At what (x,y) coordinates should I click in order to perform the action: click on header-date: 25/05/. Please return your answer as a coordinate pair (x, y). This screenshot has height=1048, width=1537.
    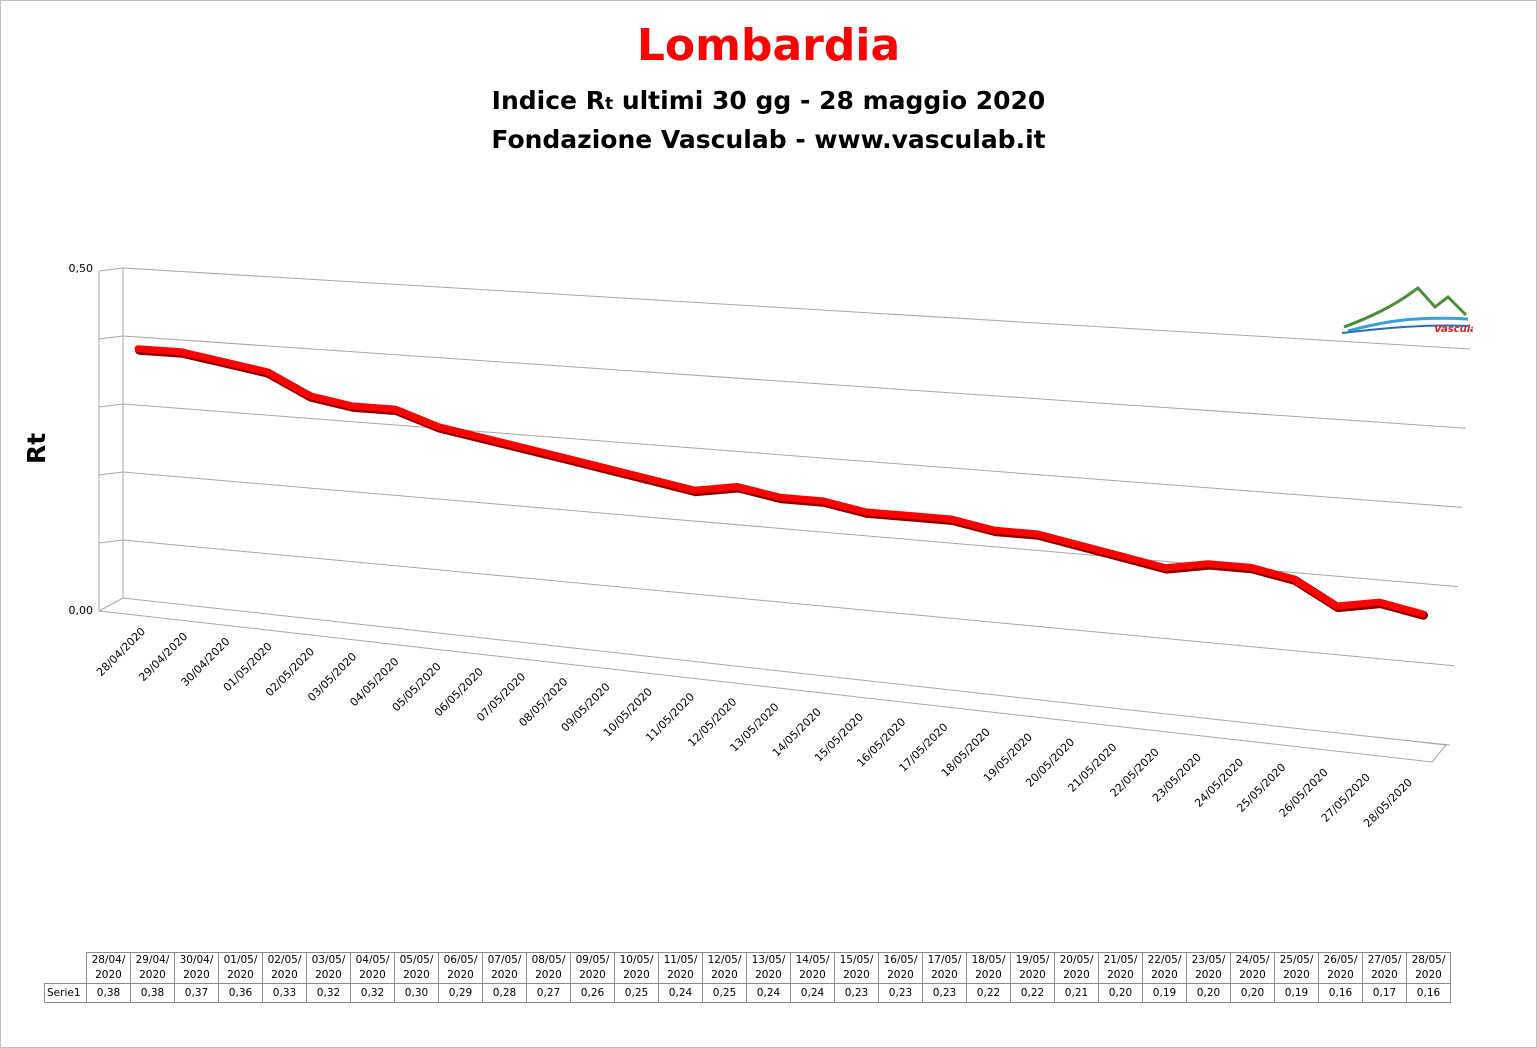
    Looking at the image, I should click on (1296, 960).